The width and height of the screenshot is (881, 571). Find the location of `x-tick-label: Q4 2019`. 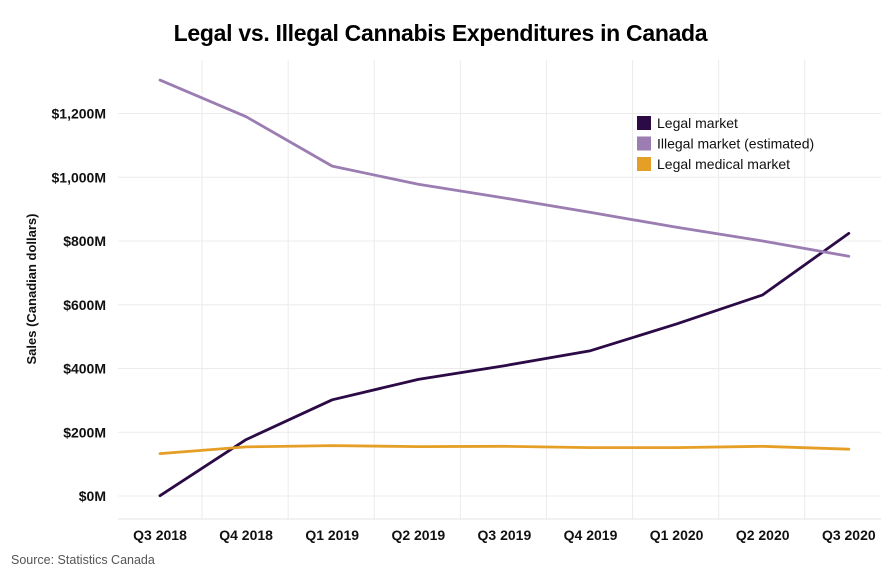

x-tick-label: Q4 2019 is located at coordinates (591, 535).